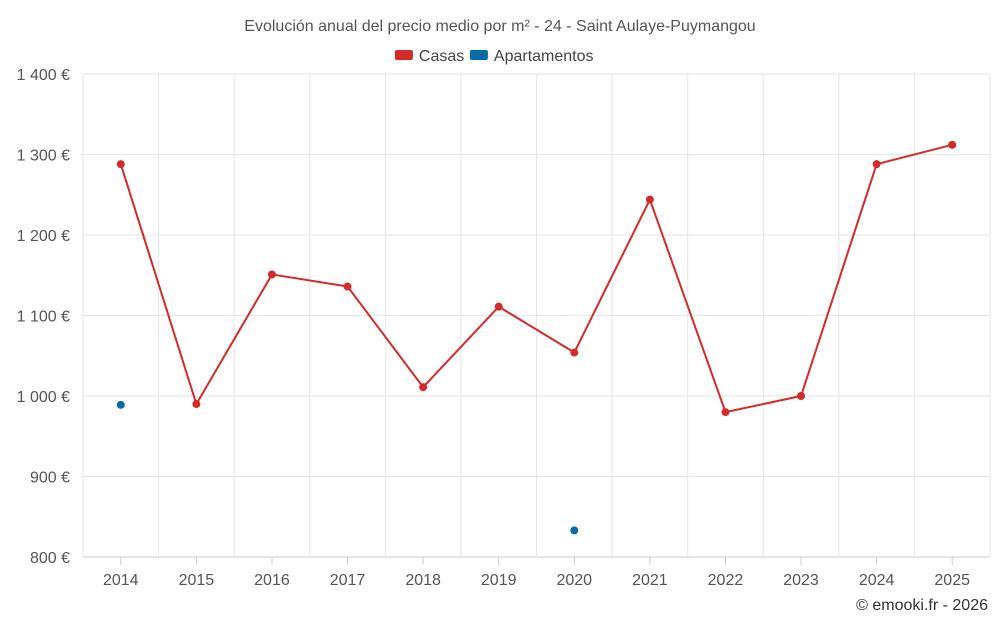 Image resolution: width=1000 pixels, height=625 pixels. What do you see at coordinates (43, 156) in the screenshot?
I see `y-tick-label: 1 300 €` at bounding box center [43, 156].